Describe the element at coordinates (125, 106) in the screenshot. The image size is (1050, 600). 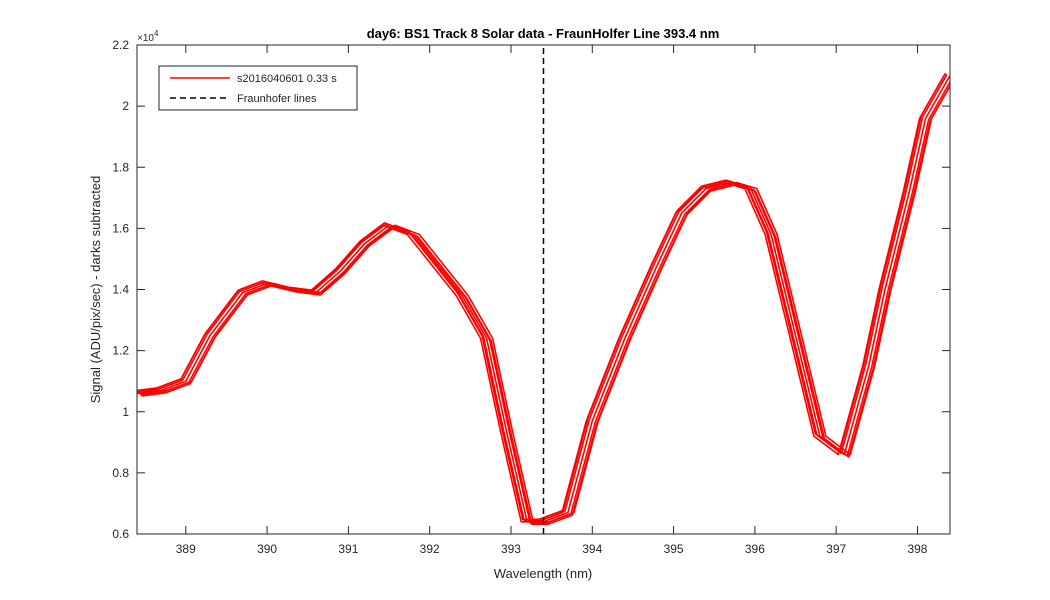
I see `y-tick-label: 2` at that location.